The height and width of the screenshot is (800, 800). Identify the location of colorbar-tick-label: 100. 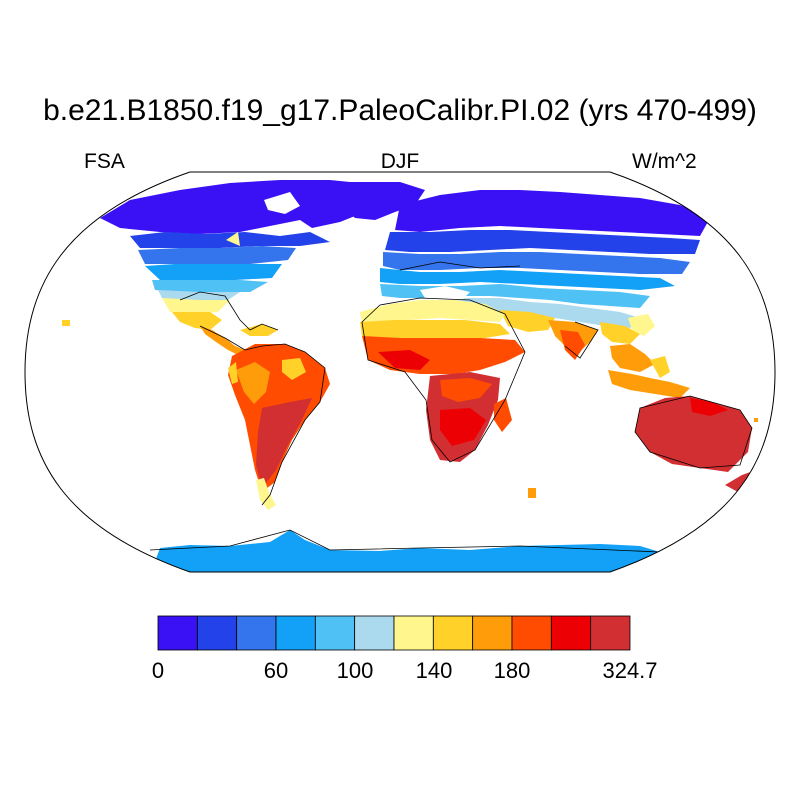
(355, 670).